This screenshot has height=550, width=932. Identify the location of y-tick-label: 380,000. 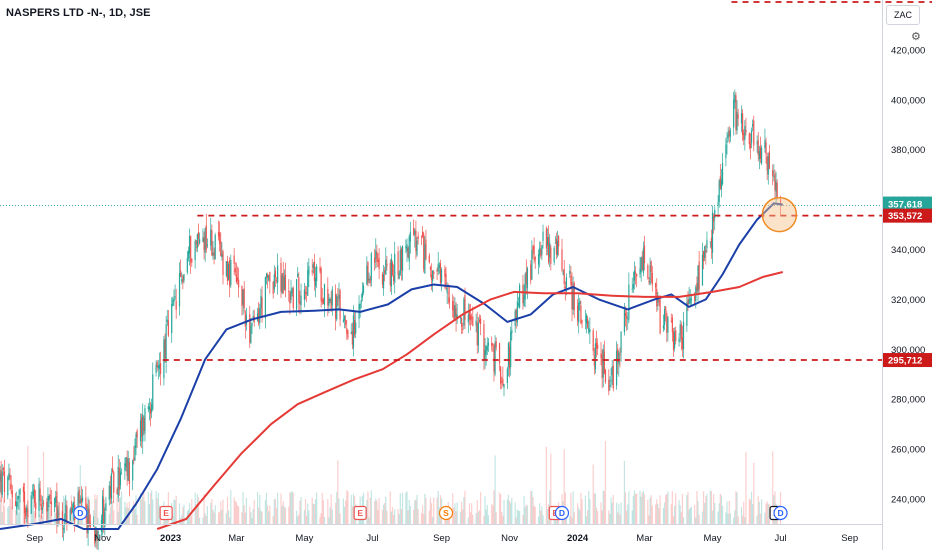
(908, 150).